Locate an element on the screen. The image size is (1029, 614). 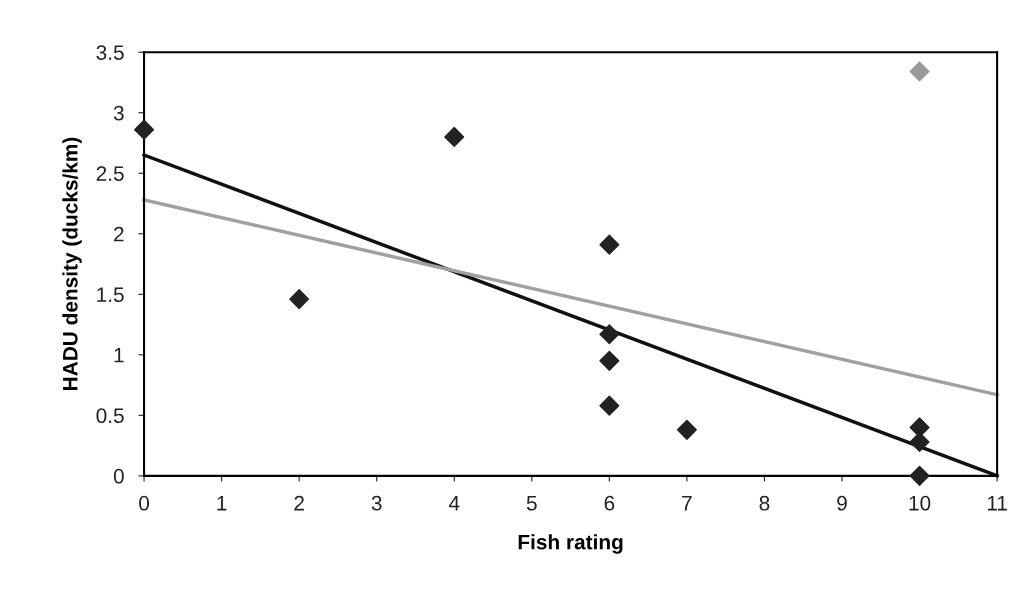
x-tick-label: 2 is located at coordinates (299, 503).